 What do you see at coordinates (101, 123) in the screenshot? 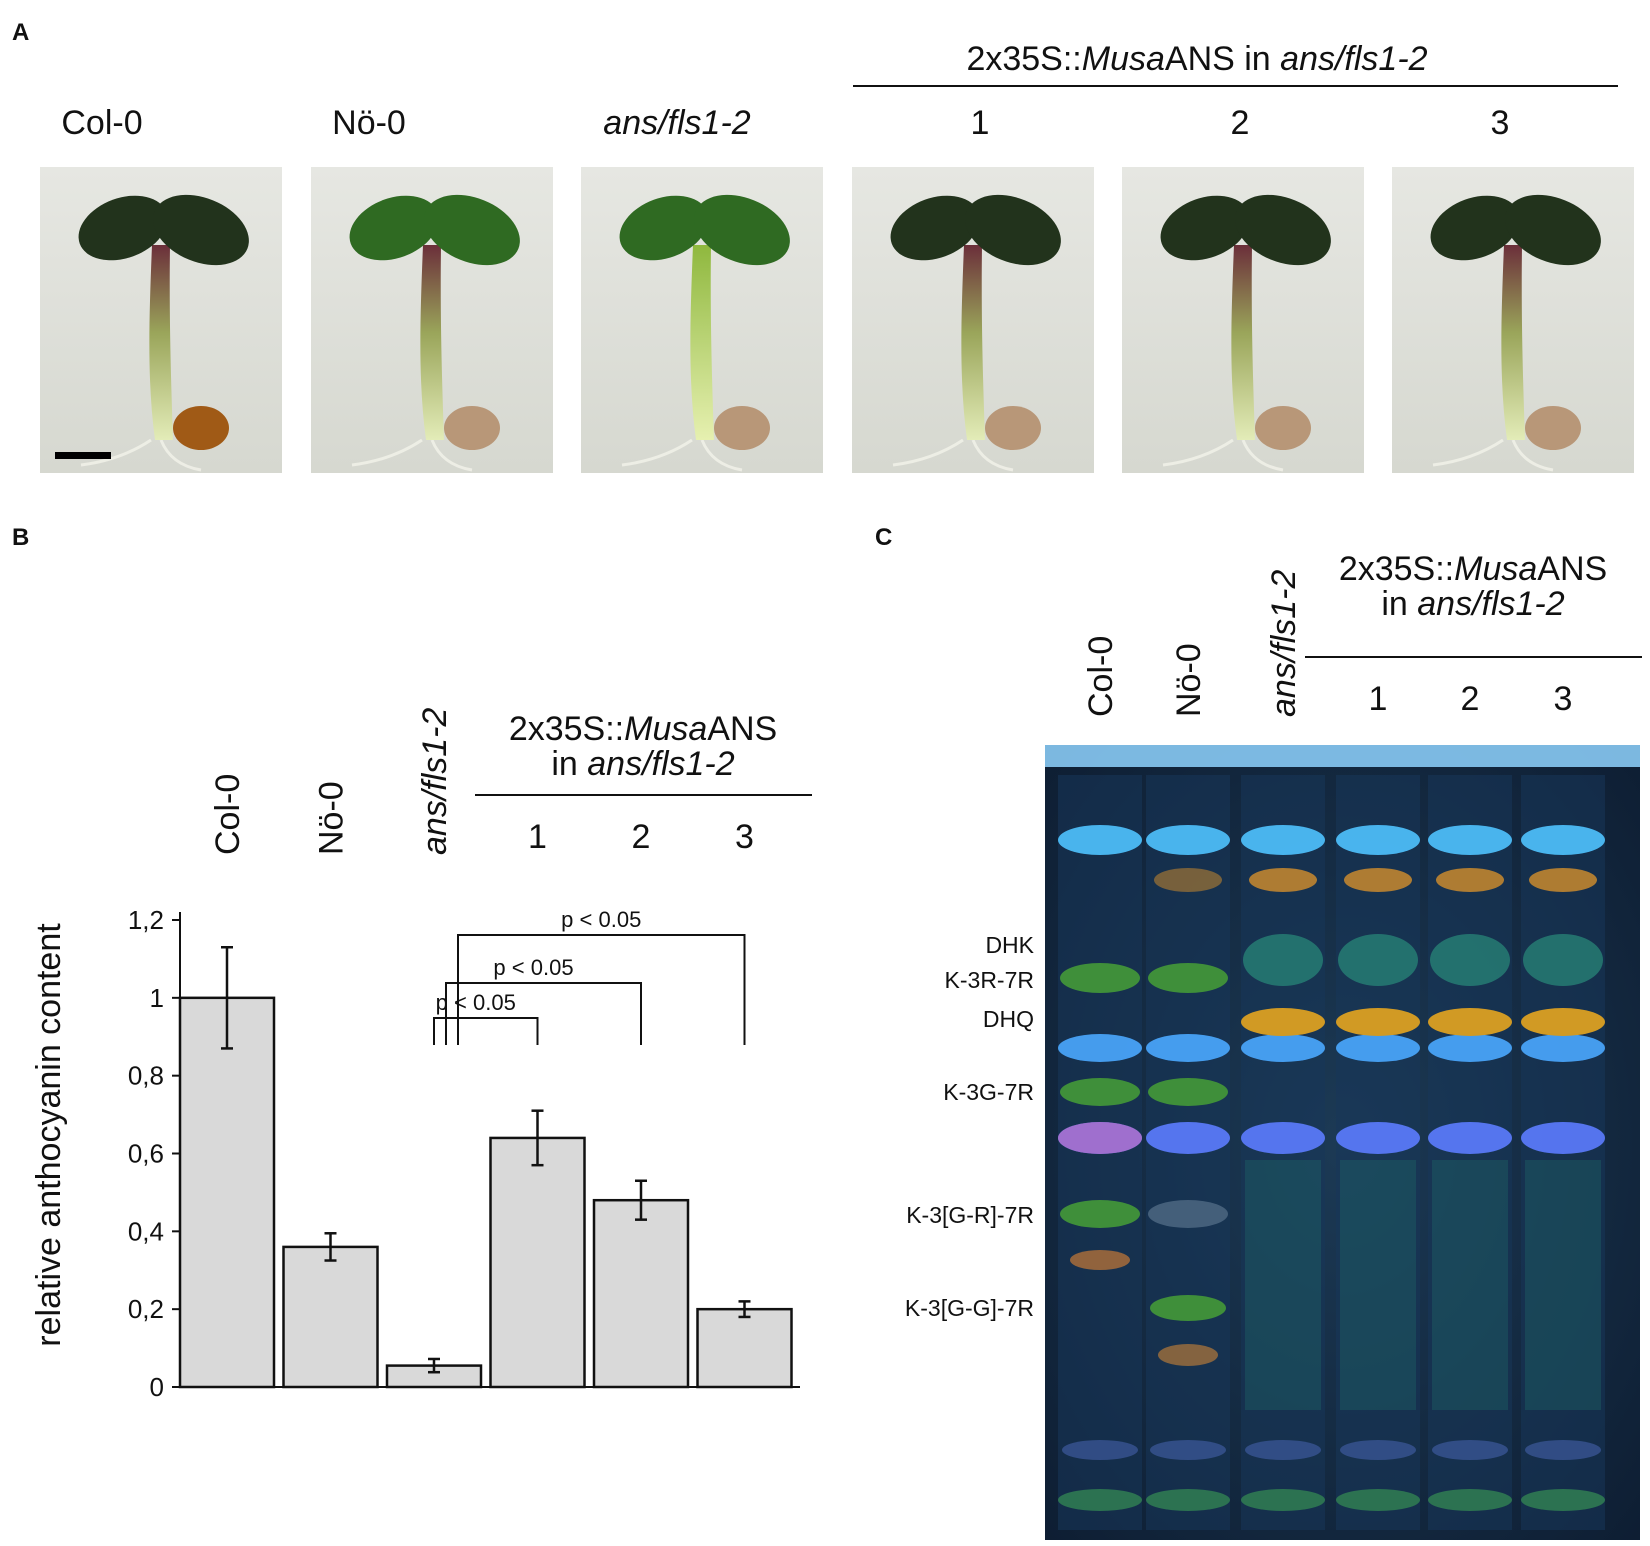
I see `line-label-0: Col-0` at bounding box center [101, 123].